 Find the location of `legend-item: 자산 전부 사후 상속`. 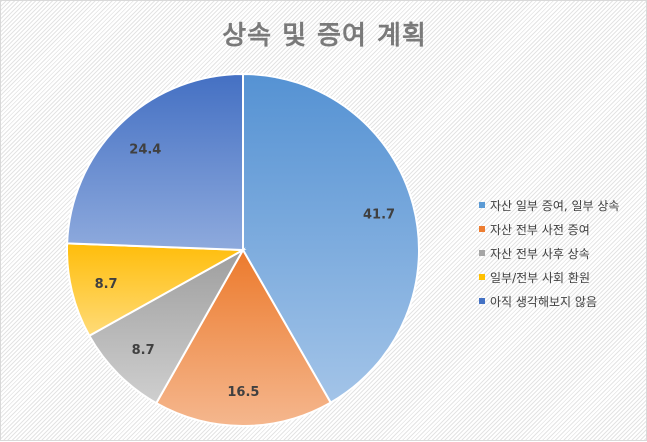

legend-item: 자산 전부 사후 상속 is located at coordinates (549, 253).